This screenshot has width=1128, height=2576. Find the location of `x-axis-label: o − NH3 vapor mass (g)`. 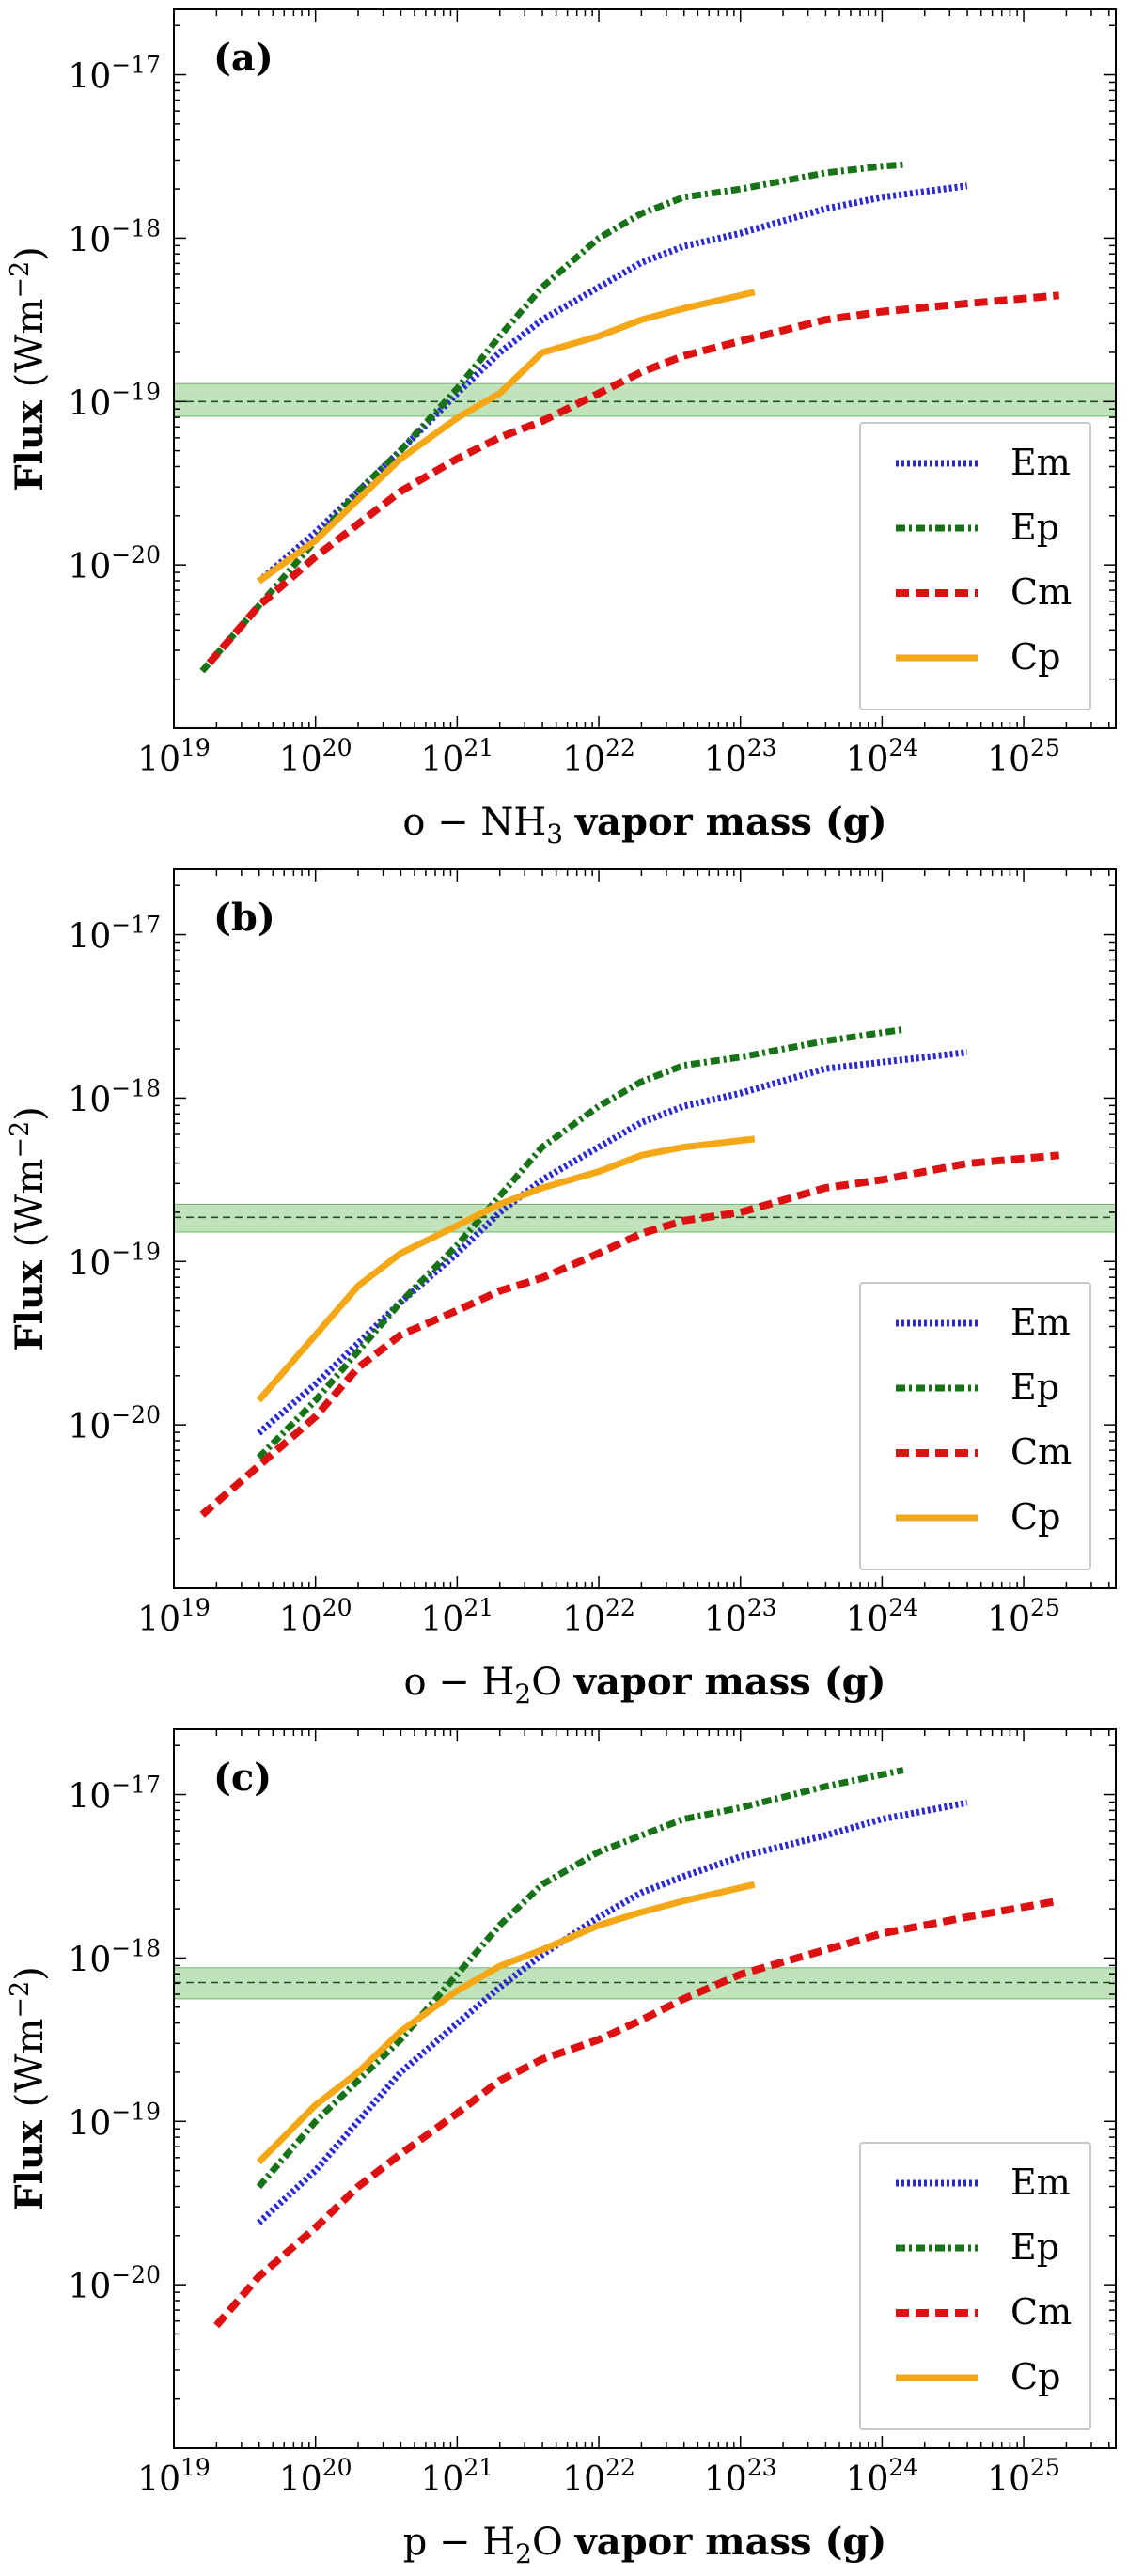

x-axis-label: o − NH3 vapor mass (g) is located at coordinates (644, 825).